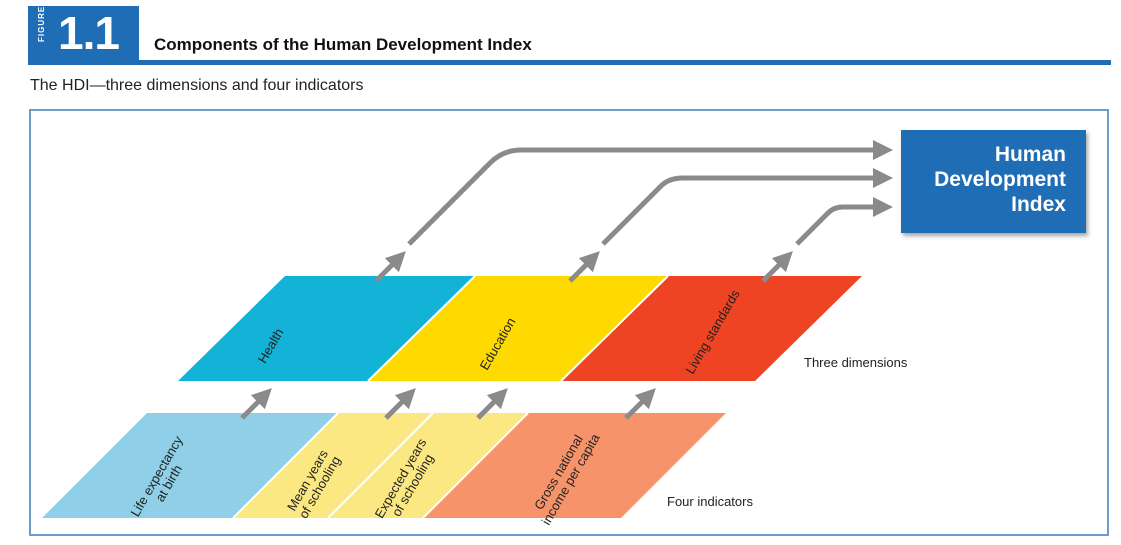 The width and height of the screenshot is (1121, 545). I want to click on arrow-health-up, so click(390, 267).